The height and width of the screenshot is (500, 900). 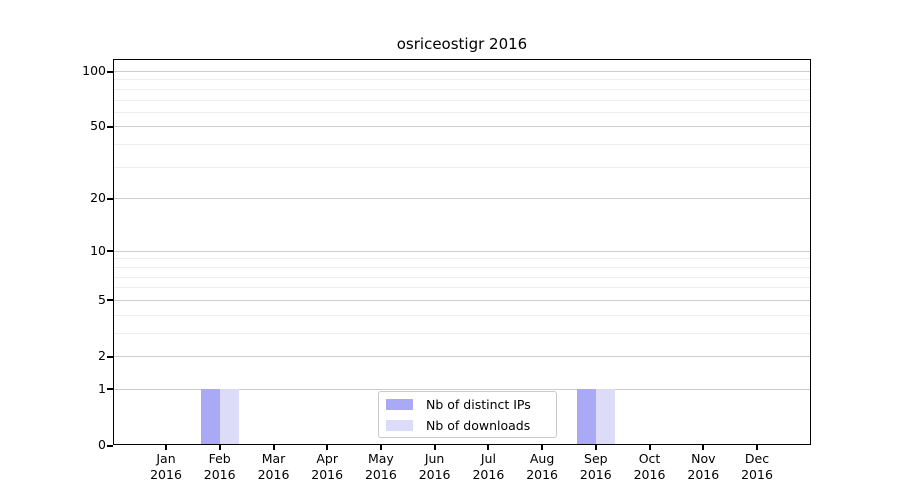 I want to click on legend-label-downloads: Nb of downloads, so click(x=478, y=425).